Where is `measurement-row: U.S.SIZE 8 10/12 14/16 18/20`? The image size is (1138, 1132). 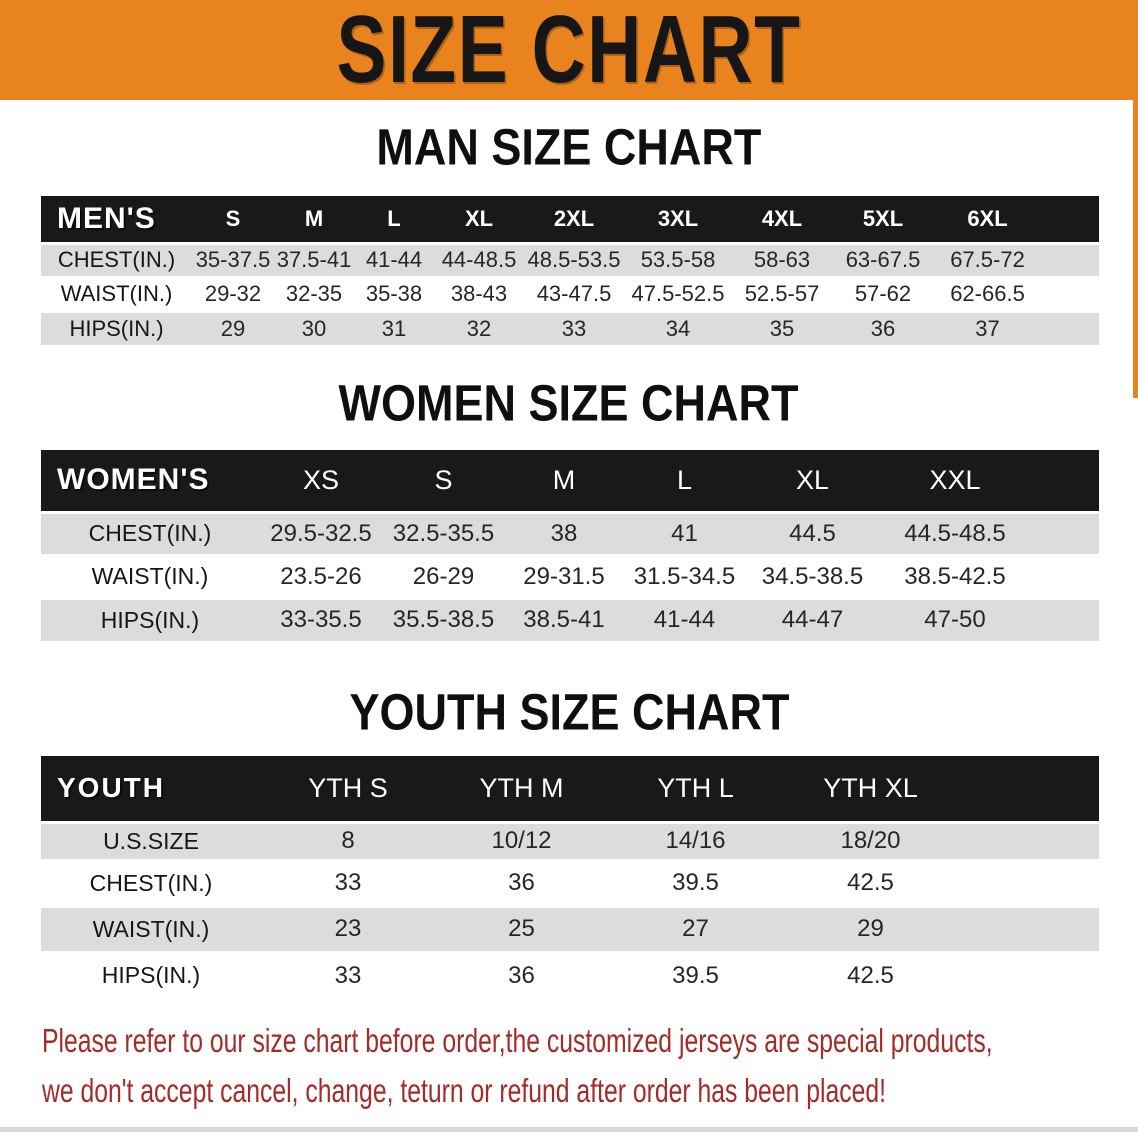
measurement-row: U.S.SIZE 8 10/12 14/16 18/20 is located at coordinates (570, 841).